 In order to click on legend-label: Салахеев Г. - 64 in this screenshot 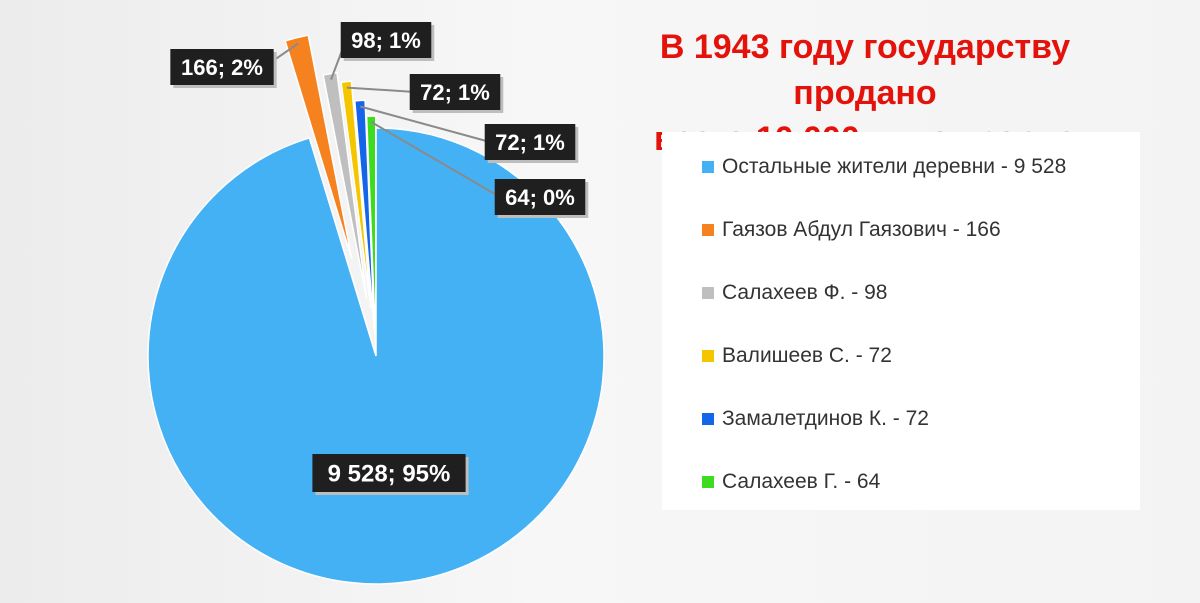, I will do `click(801, 481)`.